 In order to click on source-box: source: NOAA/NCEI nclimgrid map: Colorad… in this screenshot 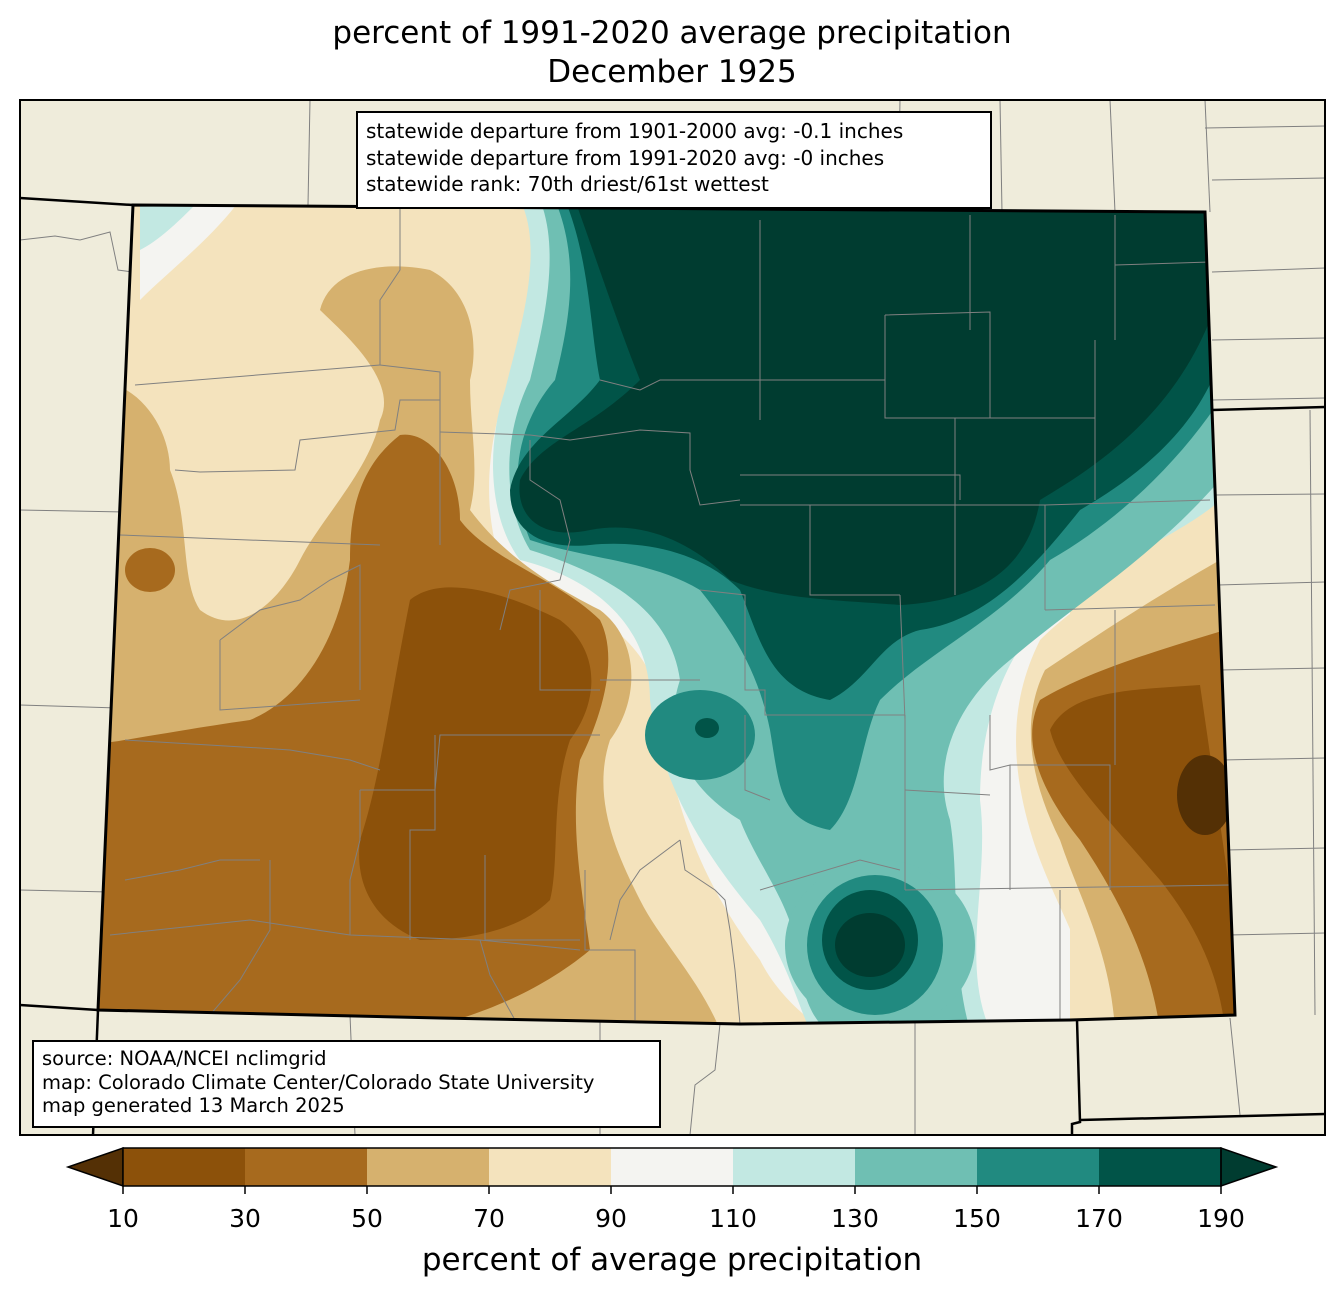, I will do `click(346, 1084)`.